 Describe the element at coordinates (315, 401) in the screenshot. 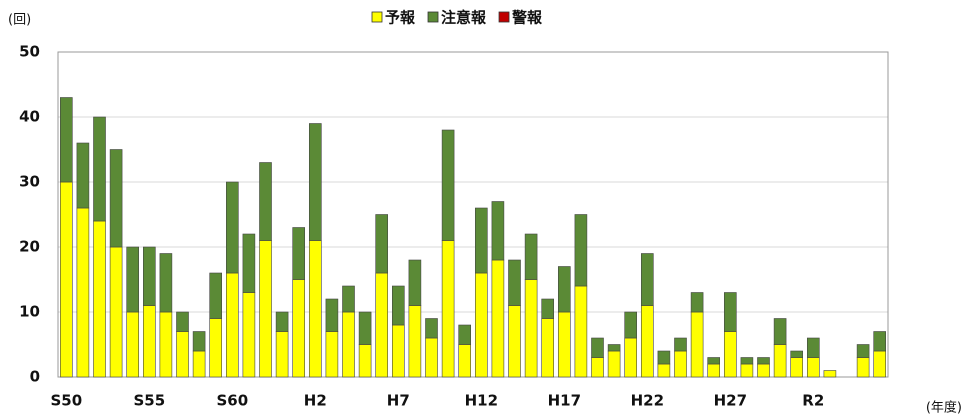

I see `x-tick-label: H2` at that location.